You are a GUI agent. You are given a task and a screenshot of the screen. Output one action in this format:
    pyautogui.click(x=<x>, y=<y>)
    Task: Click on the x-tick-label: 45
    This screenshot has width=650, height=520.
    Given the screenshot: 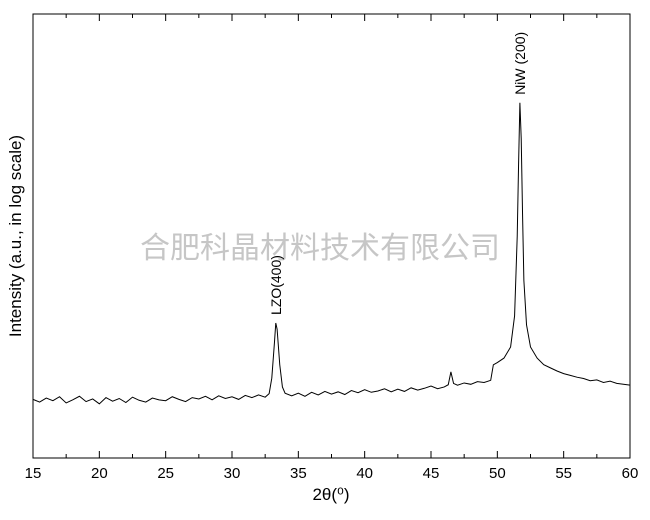 What is the action you would take?
    pyautogui.click(x=431, y=473)
    